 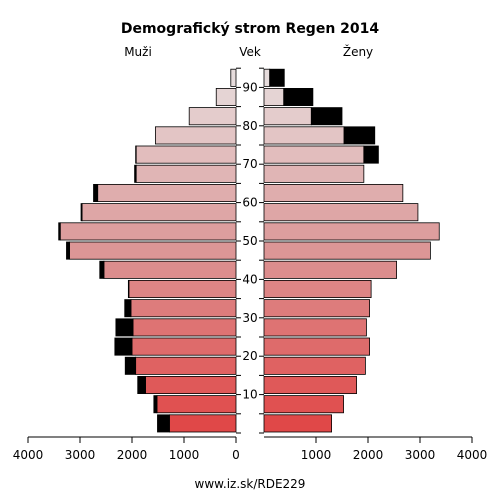 I want to click on male-label: Muži, so click(x=138, y=52).